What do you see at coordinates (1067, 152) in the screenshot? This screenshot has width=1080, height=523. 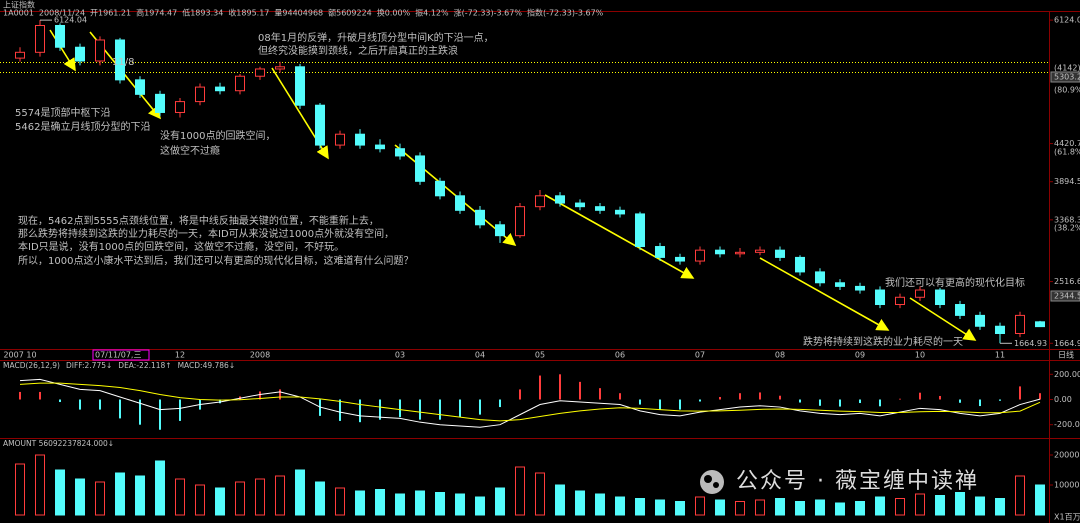 I see `right-label: (61.8%)` at bounding box center [1067, 152].